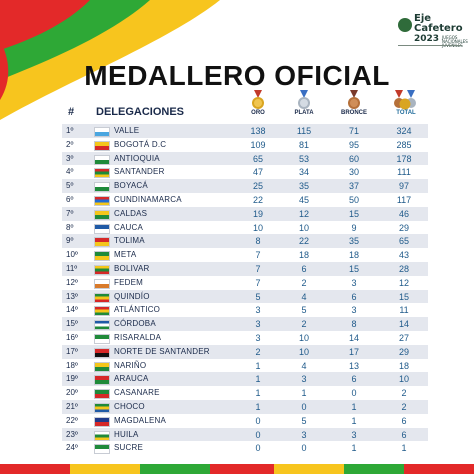 Image resolution: width=474 pixels, height=474 pixels. What do you see at coordinates (129, 406) in the screenshot?
I see `delegation-name: CHOCO` at bounding box center [129, 406].